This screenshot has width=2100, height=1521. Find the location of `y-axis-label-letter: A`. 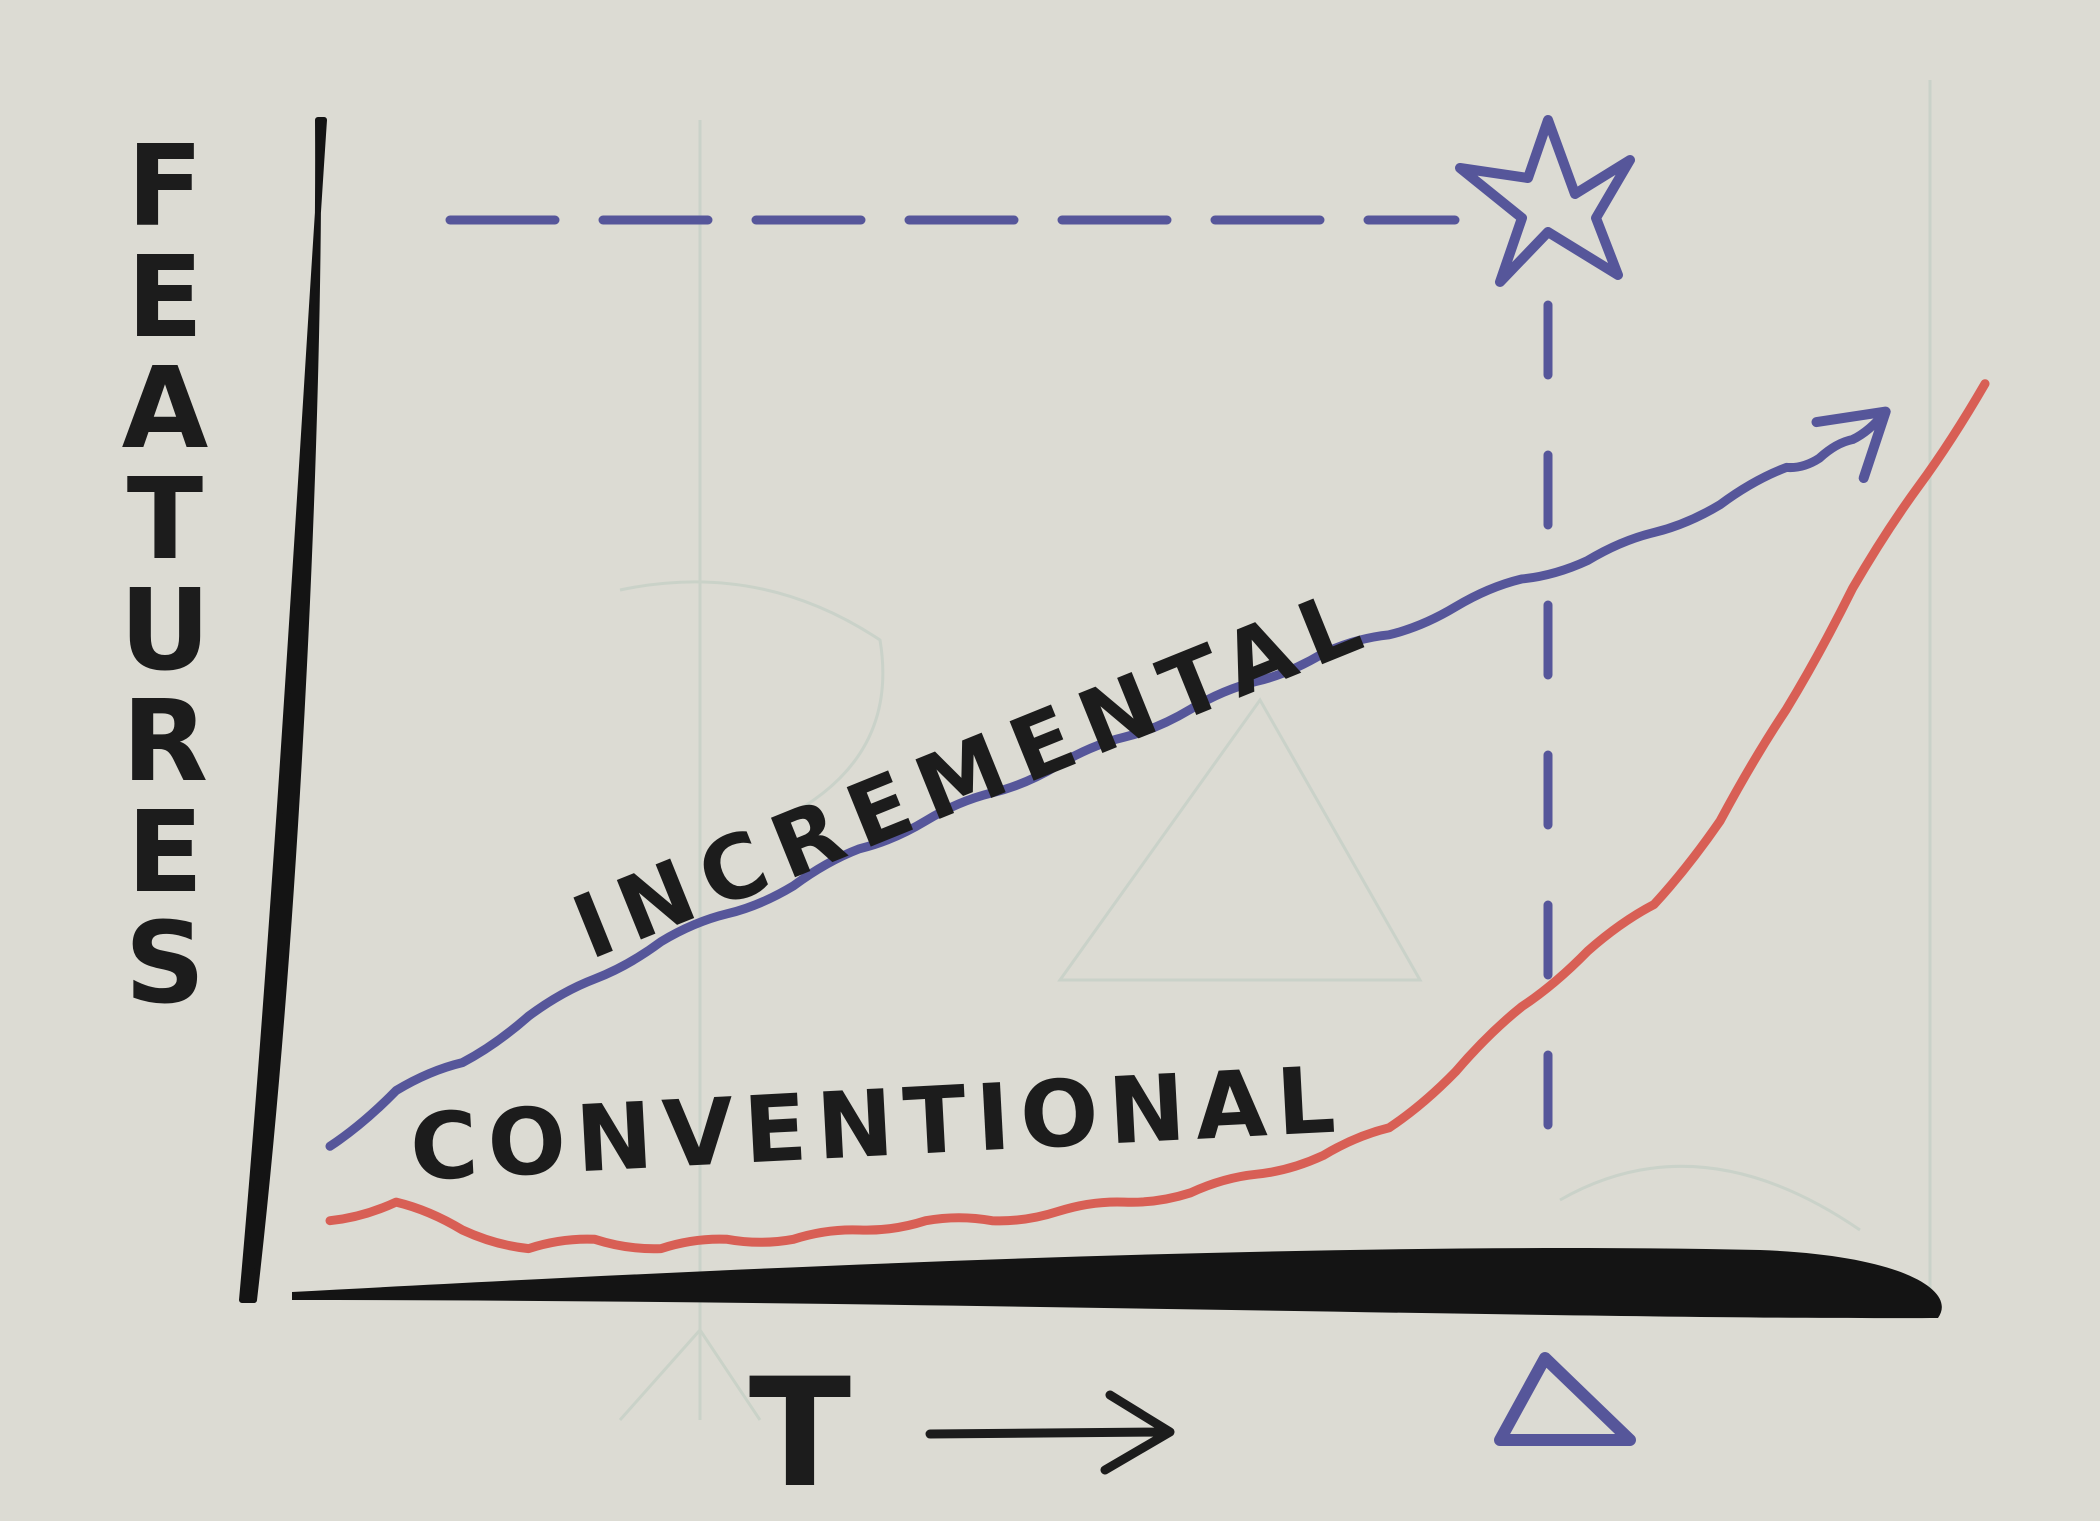

y-axis-label-letter: A is located at coordinates (165, 409).